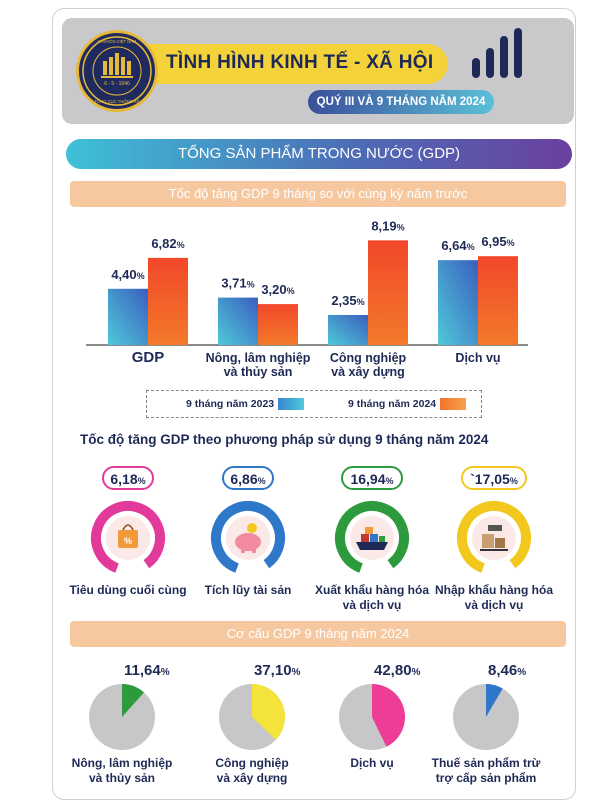 The height and width of the screenshot is (800, 600). I want to click on usage-value-unit-1: %, so click(261, 481).